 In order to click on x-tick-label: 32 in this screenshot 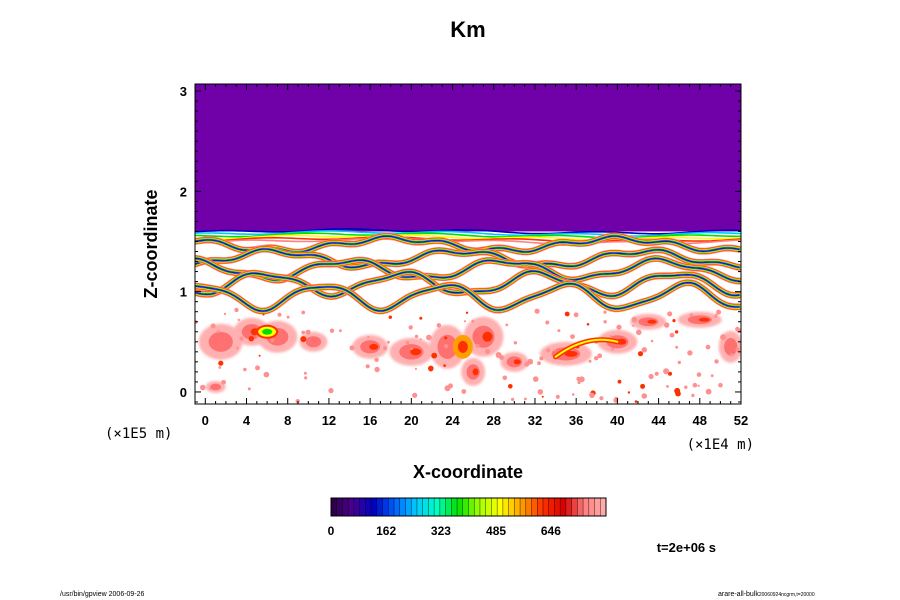, I will do `click(535, 420)`.